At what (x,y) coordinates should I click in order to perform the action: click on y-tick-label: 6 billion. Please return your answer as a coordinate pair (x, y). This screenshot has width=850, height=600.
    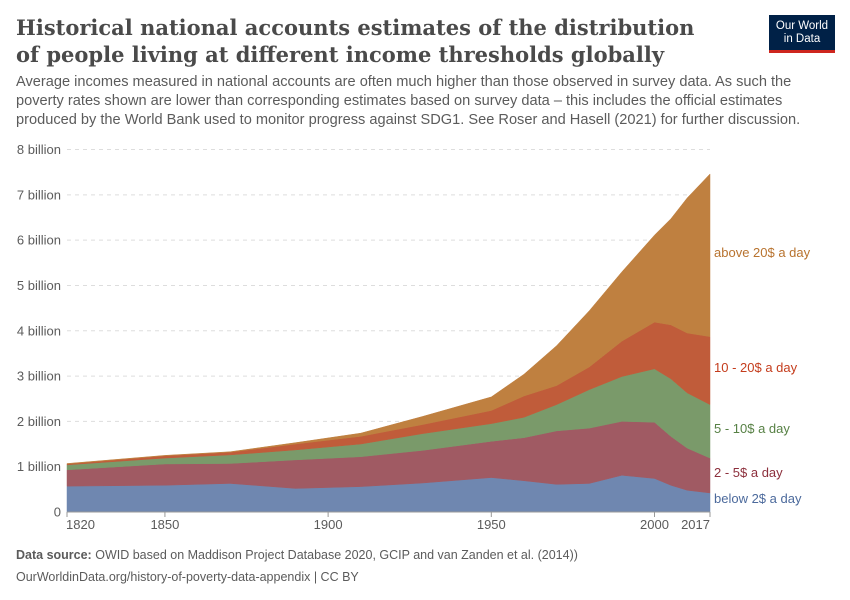
    Looking at the image, I should click on (39, 240).